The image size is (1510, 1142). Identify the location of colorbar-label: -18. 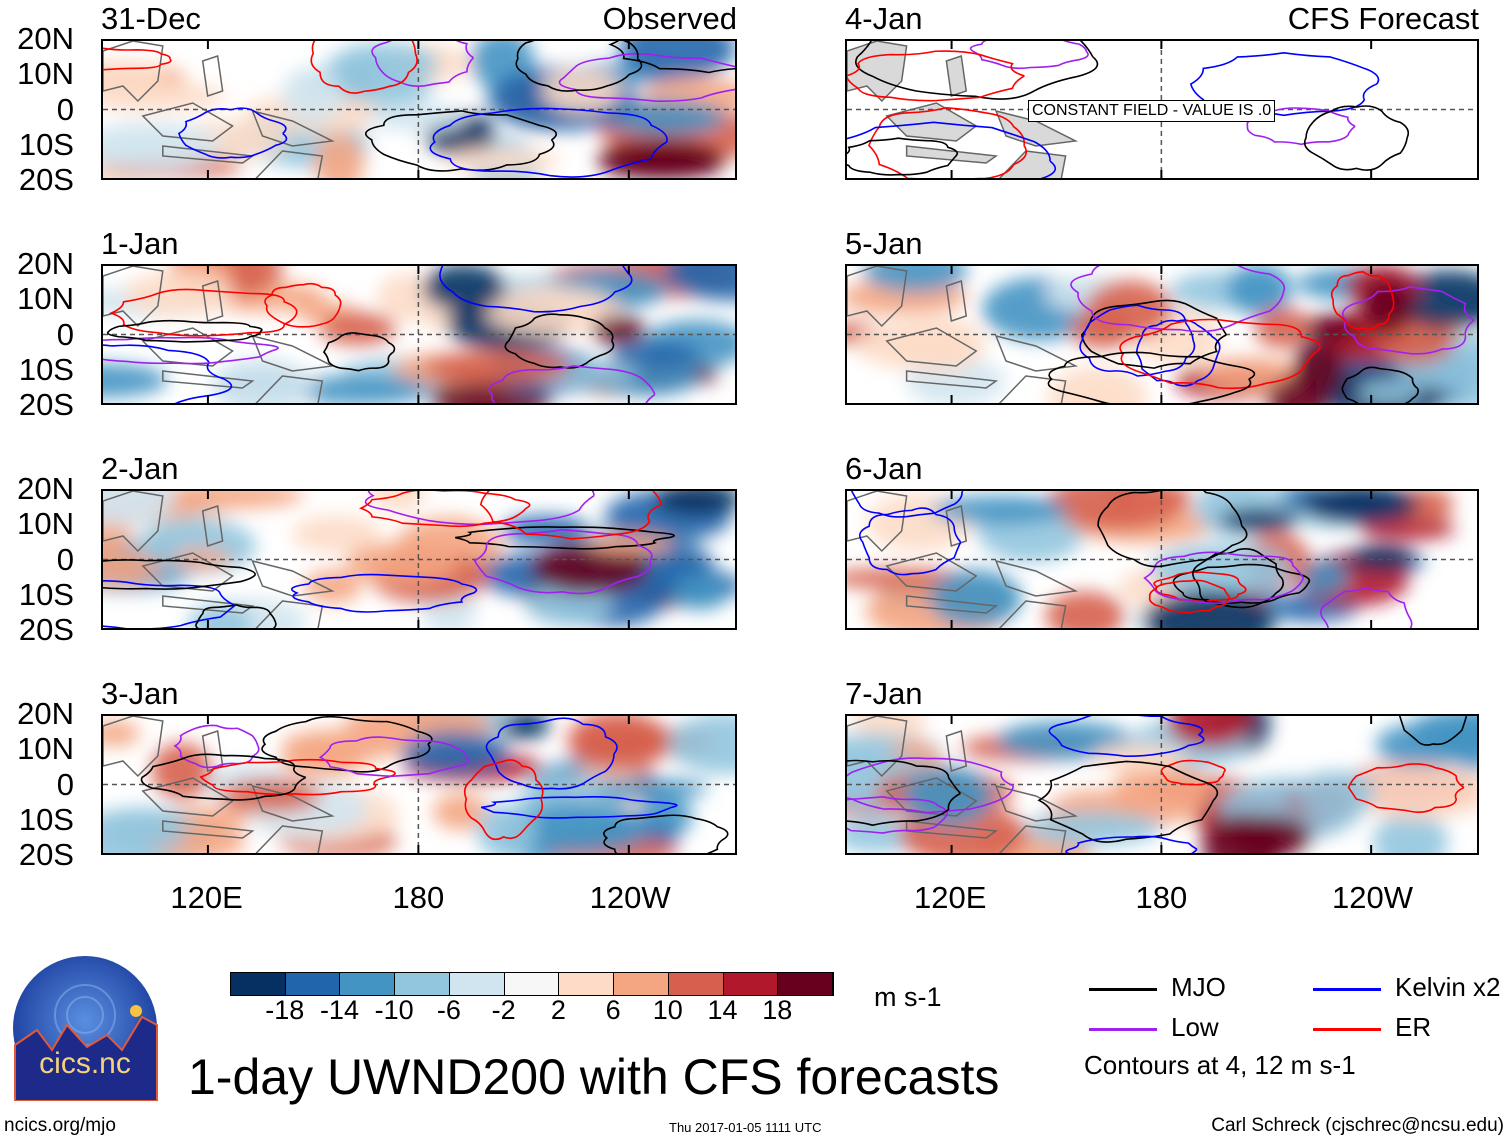
(285, 1010).